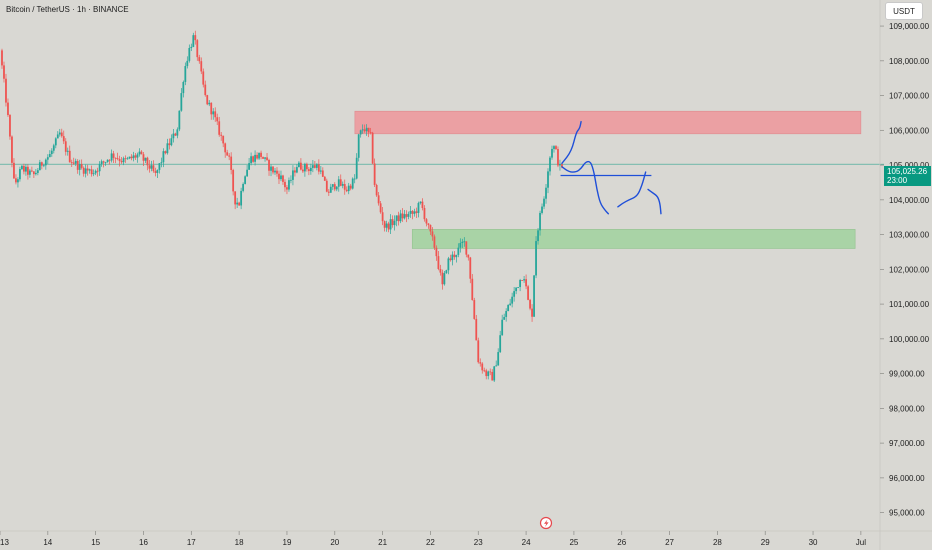  What do you see at coordinates (909, 339) in the screenshot?
I see `y-tick-label: 100,000.00` at bounding box center [909, 339].